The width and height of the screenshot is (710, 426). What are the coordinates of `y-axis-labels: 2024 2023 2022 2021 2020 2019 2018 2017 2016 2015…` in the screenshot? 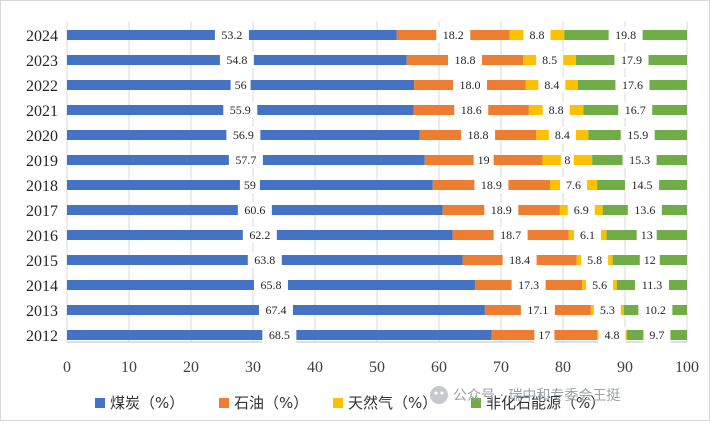 It's located at (42, 186).